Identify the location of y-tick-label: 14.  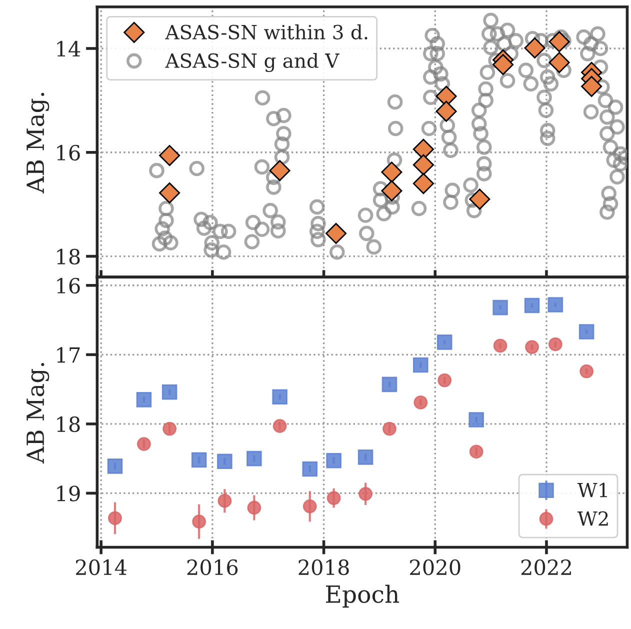
(68, 48).